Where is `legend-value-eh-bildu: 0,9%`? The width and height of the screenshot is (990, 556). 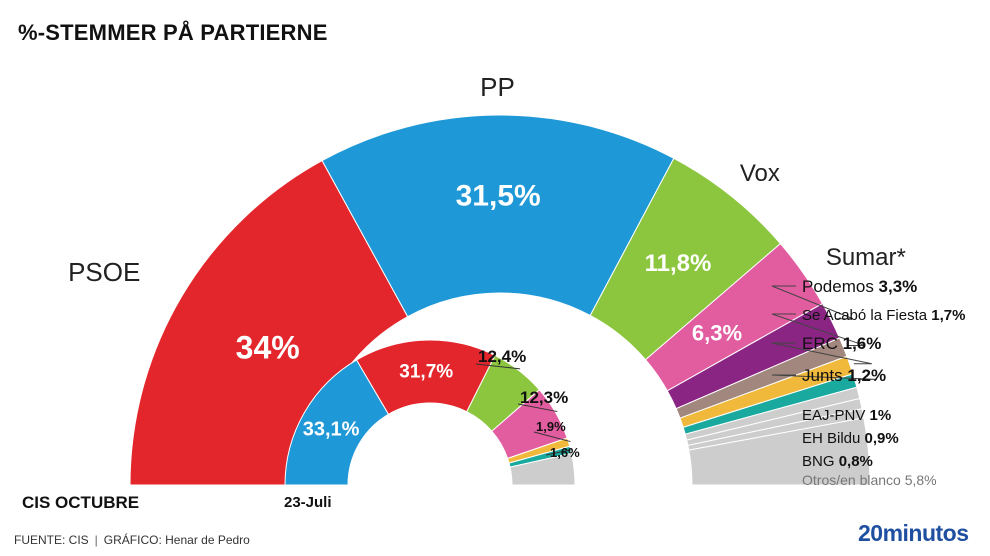 legend-value-eh-bildu: 0,9% is located at coordinates (882, 438).